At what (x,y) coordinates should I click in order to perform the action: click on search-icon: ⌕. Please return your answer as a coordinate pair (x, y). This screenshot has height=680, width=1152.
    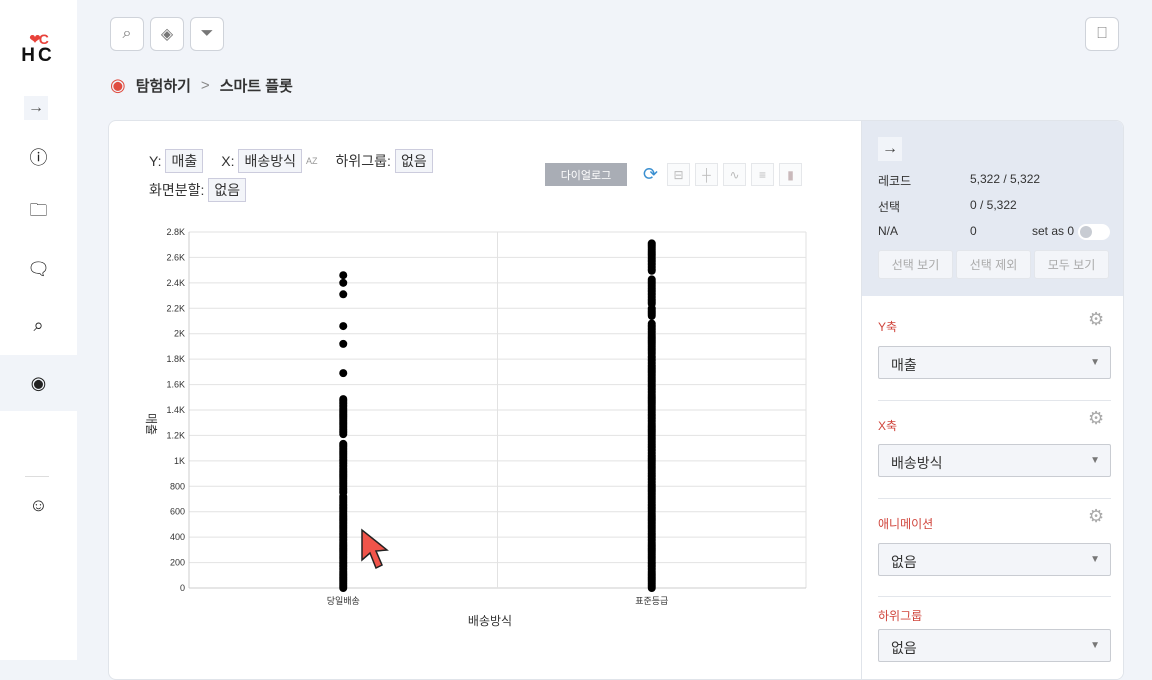
    Looking at the image, I should click on (127, 33).